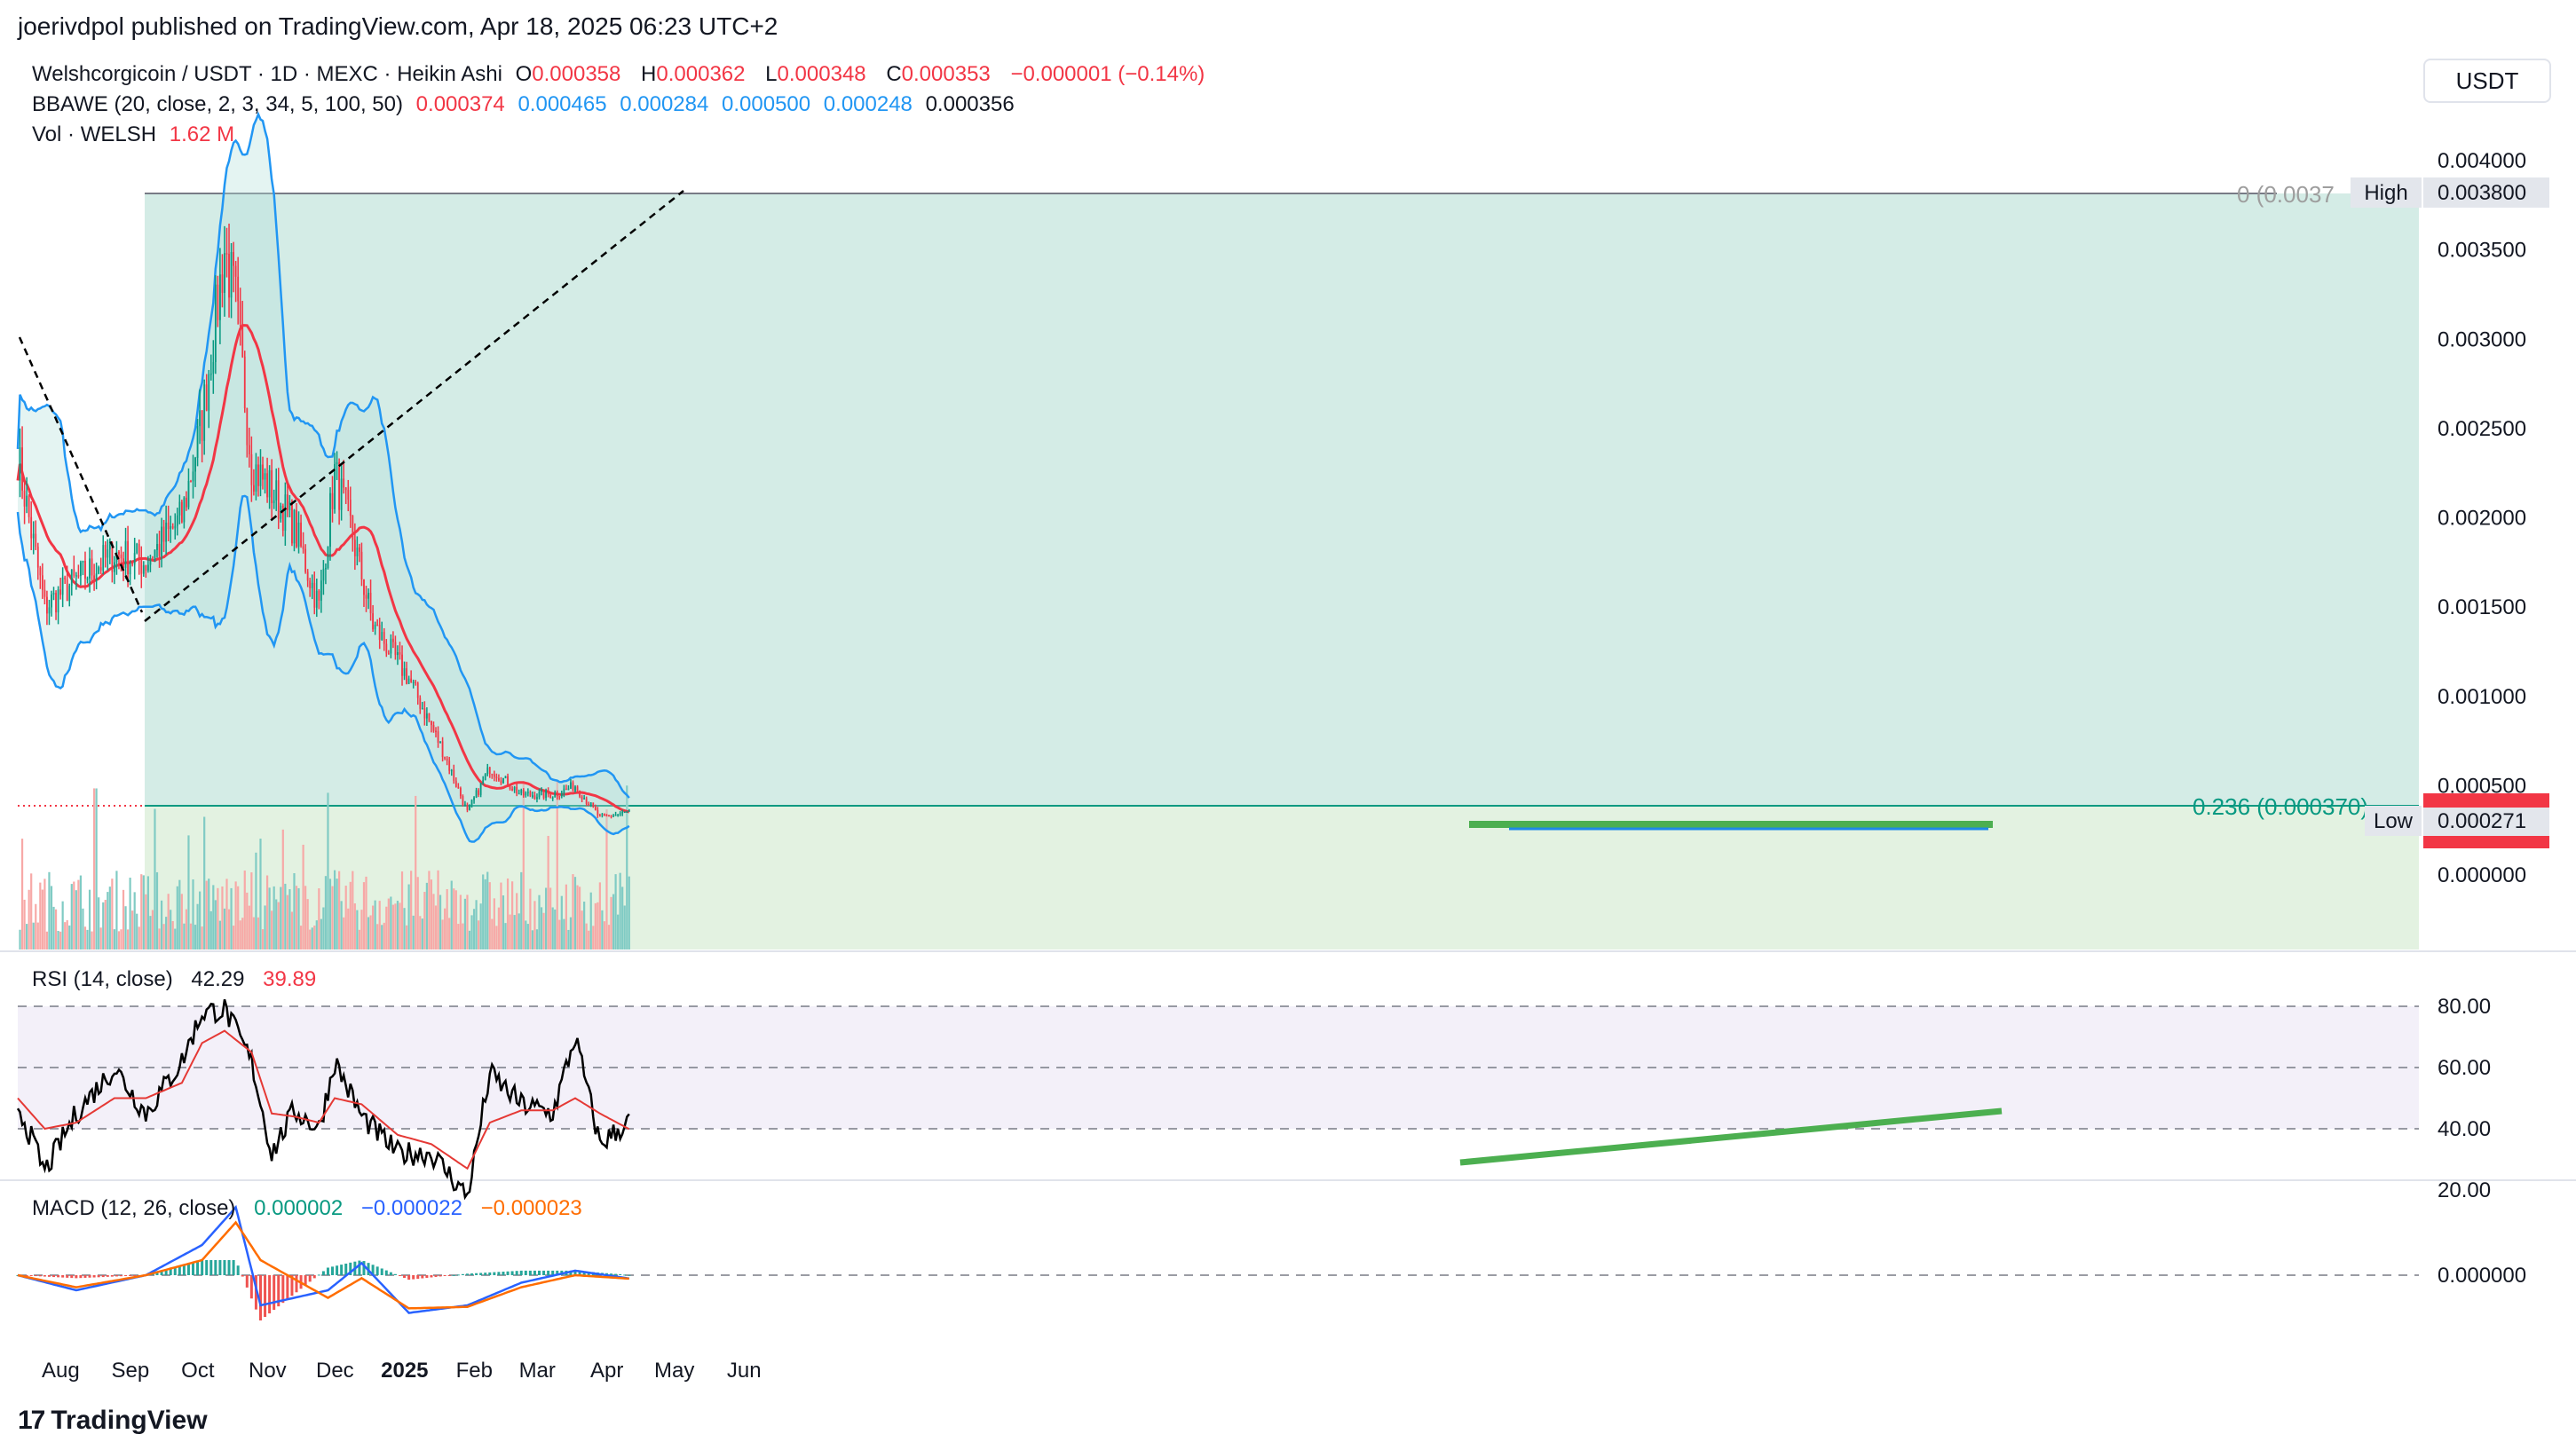 The image size is (2576, 1450). I want to click on trendline-up-dashed, so click(414, 406).